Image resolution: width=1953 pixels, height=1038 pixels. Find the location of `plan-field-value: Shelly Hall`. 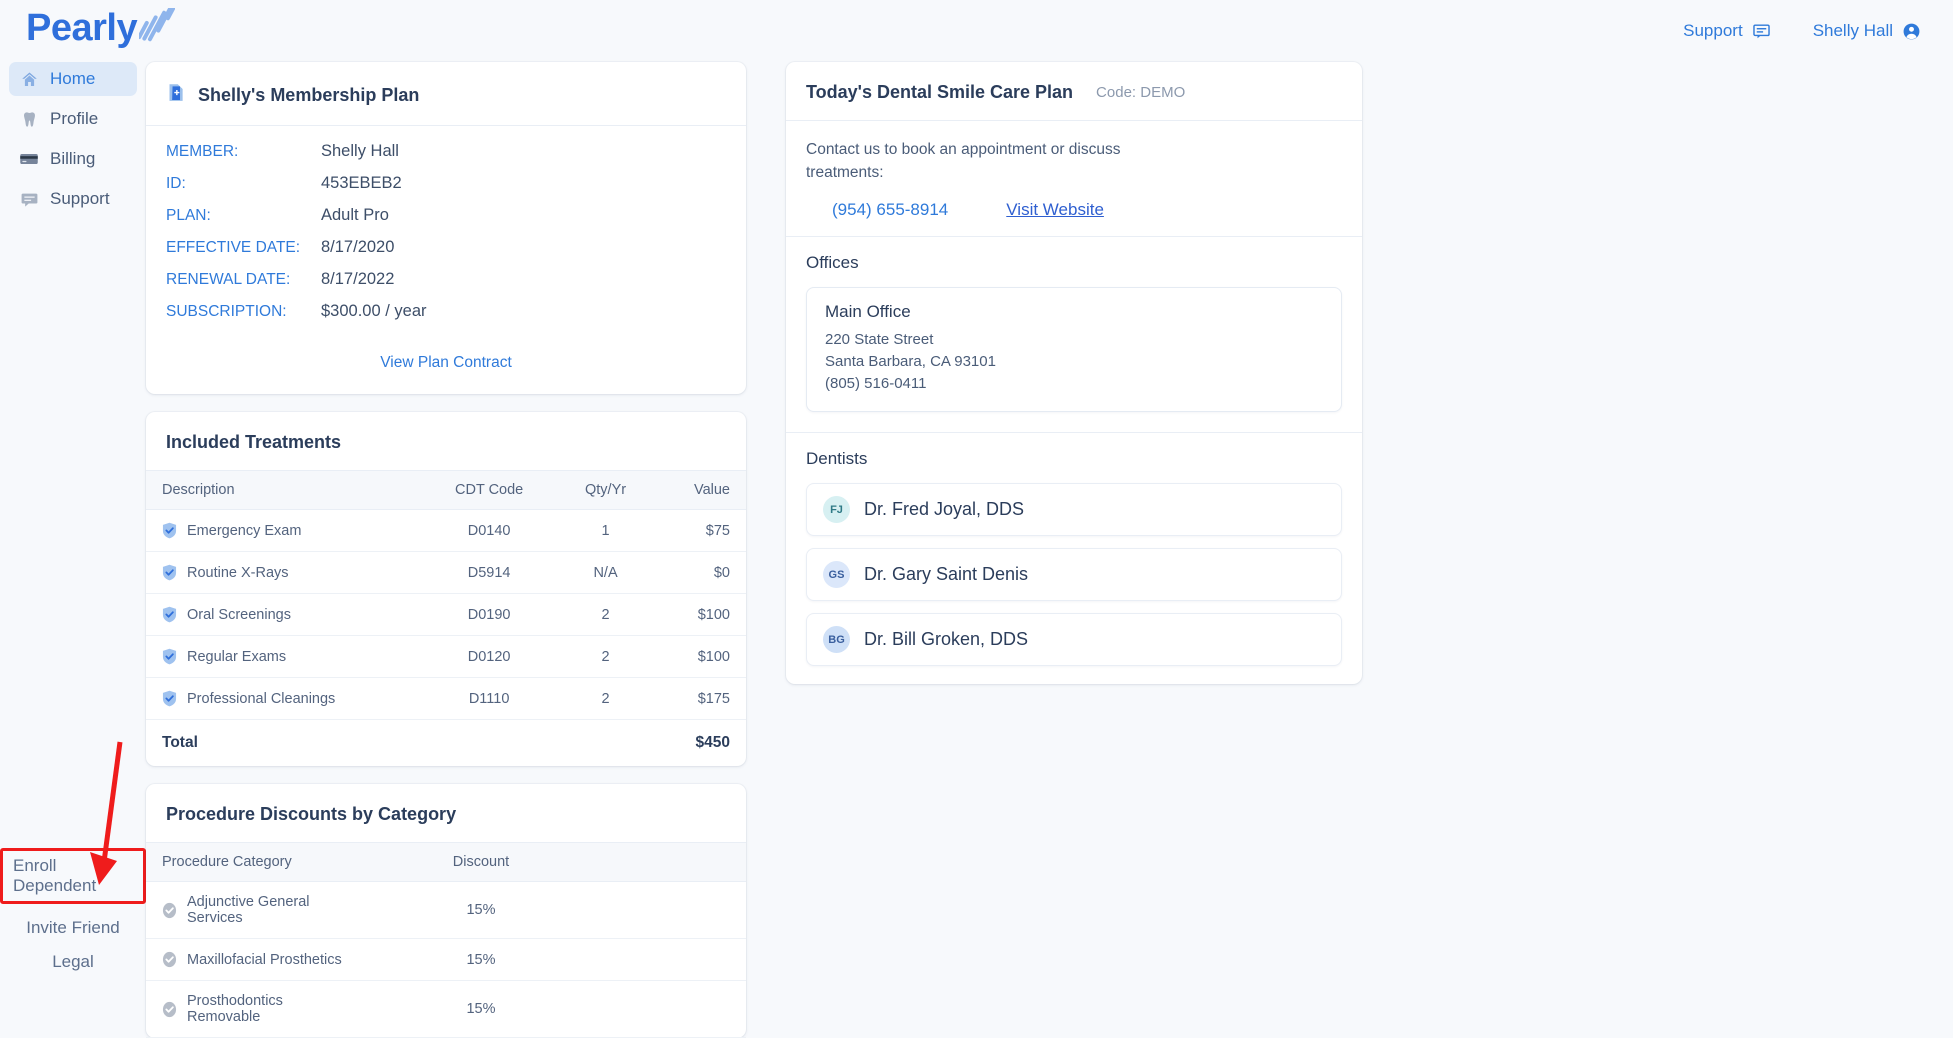

plan-field-value: Shelly Hall is located at coordinates (360, 151).